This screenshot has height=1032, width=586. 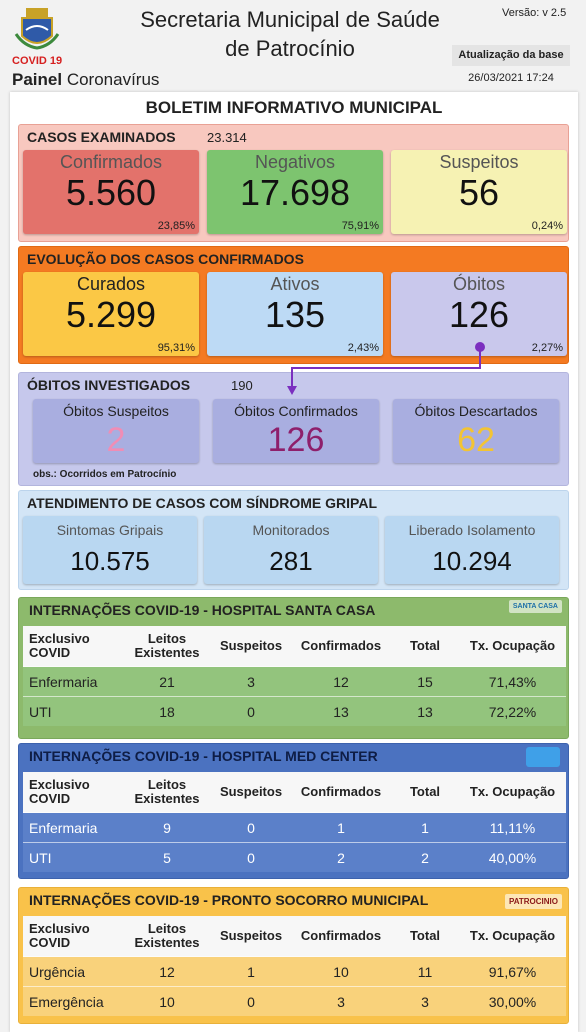 I want to click on card-label: Curados, so click(x=111, y=284).